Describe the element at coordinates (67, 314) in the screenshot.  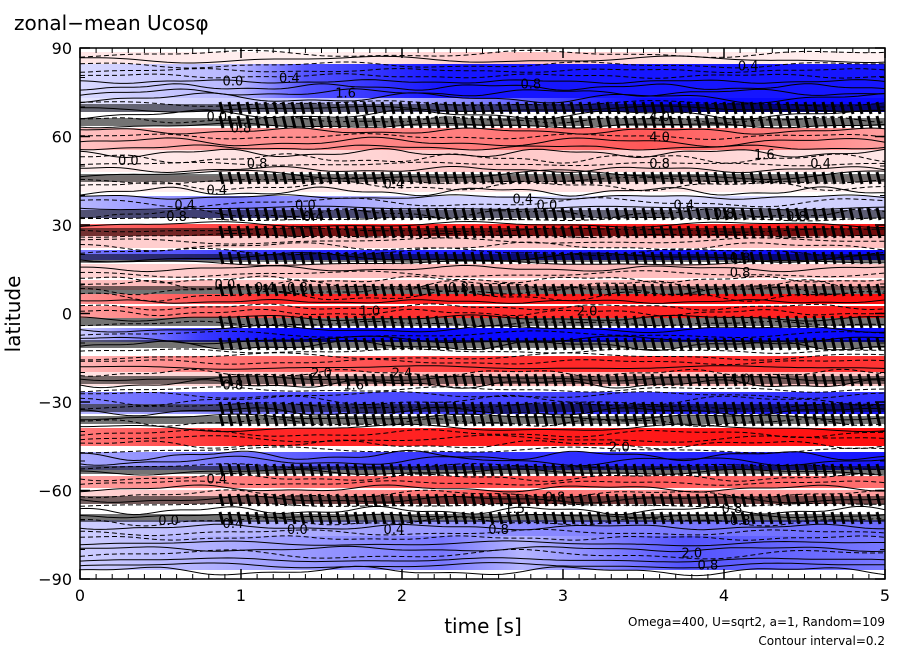
I see `y-tick-label: 0` at that location.